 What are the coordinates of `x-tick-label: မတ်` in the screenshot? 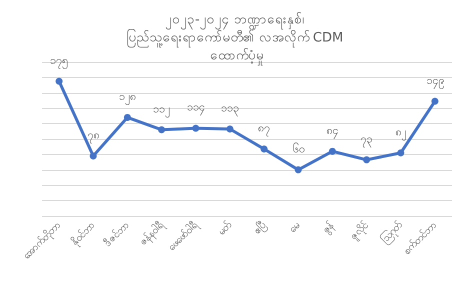 It's located at (224, 228).